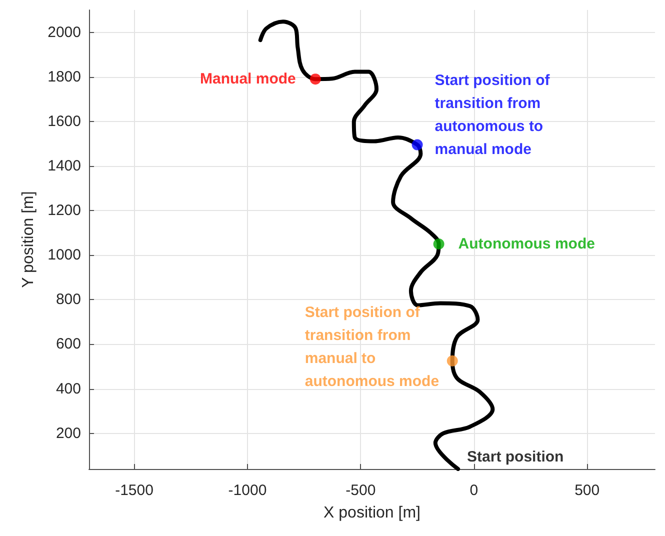 The width and height of the screenshot is (665, 536). What do you see at coordinates (68, 389) in the screenshot?
I see `y-tick-label: 400` at bounding box center [68, 389].